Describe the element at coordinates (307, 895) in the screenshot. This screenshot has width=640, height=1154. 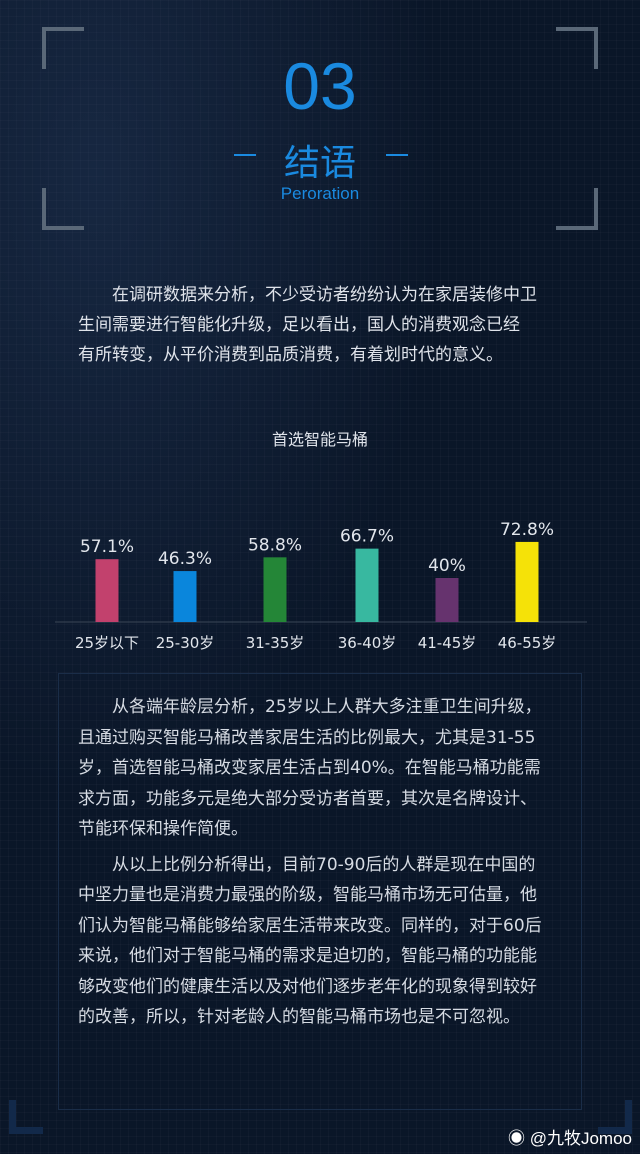
I see `text-line: 中坚力量也是消费力最强的阶级，智能马桶市场无可估量，他` at that location.